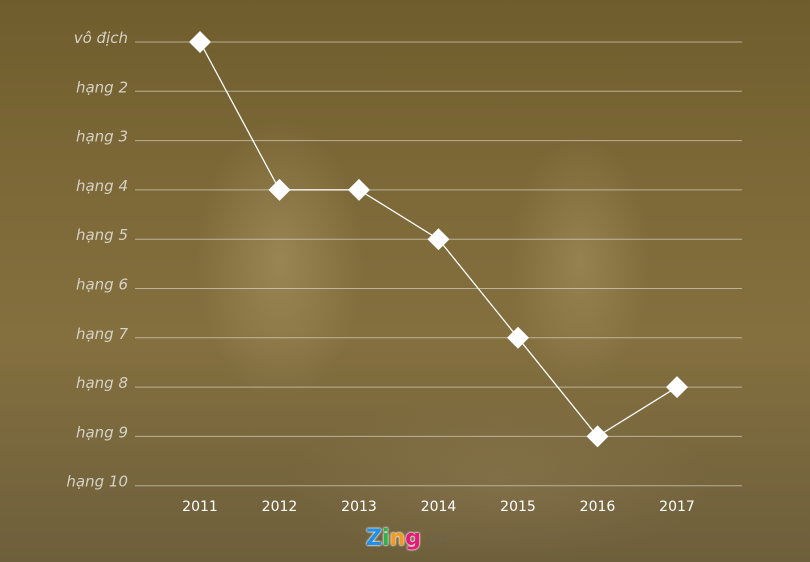 The height and width of the screenshot is (562, 810). What do you see at coordinates (102, 432) in the screenshot?
I see `y-tick-label: hạng 9` at bounding box center [102, 432].